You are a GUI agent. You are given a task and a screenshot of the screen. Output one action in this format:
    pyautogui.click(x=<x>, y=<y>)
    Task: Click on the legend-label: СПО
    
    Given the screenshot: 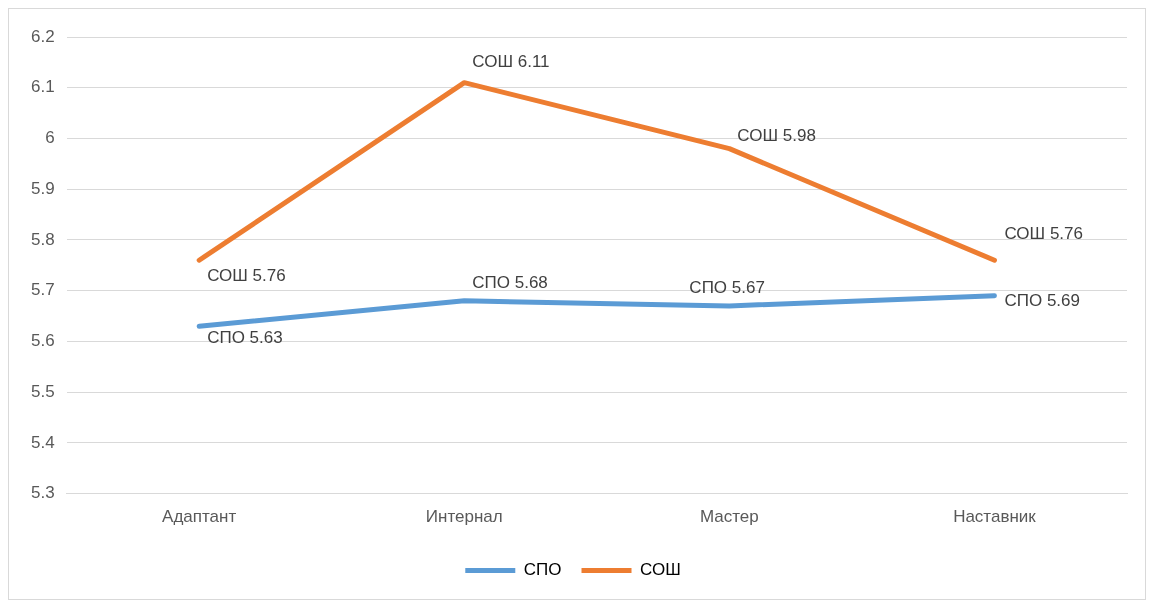 What is the action you would take?
    pyautogui.click(x=542, y=570)
    